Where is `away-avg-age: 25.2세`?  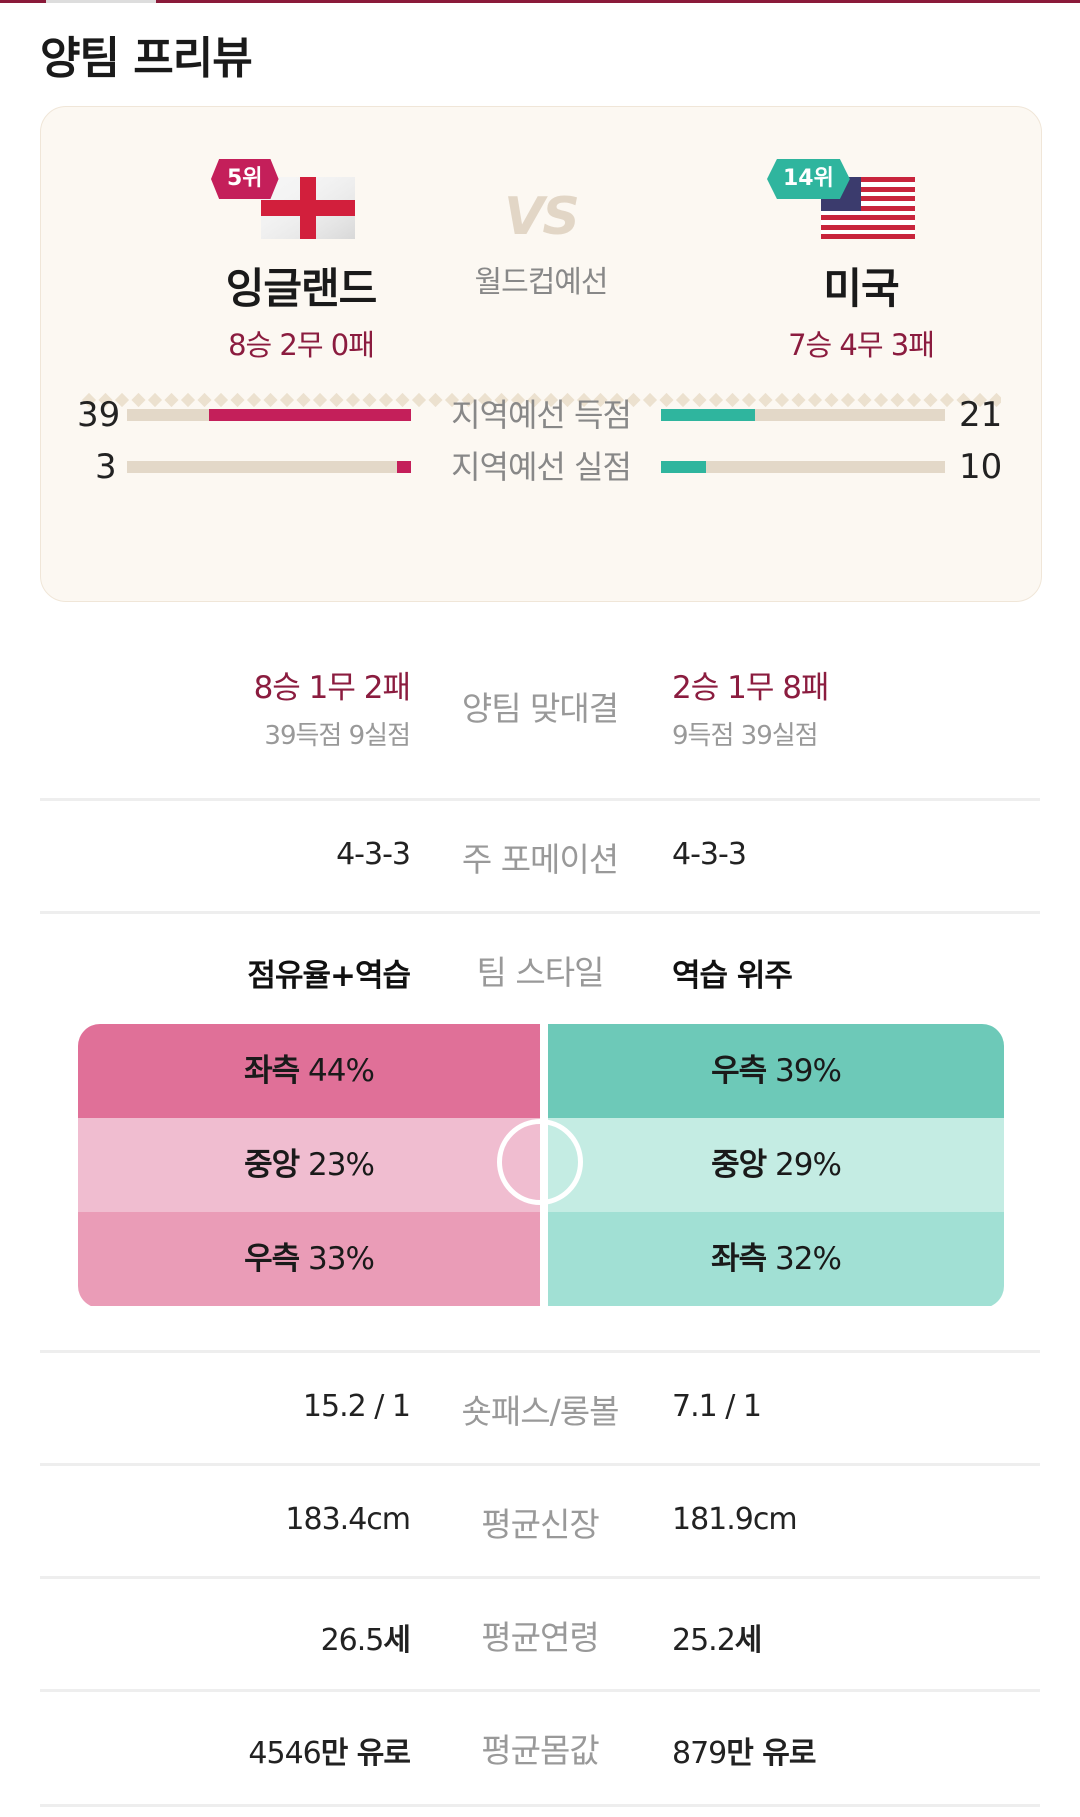 away-avg-age: 25.2세 is located at coordinates (717, 1640).